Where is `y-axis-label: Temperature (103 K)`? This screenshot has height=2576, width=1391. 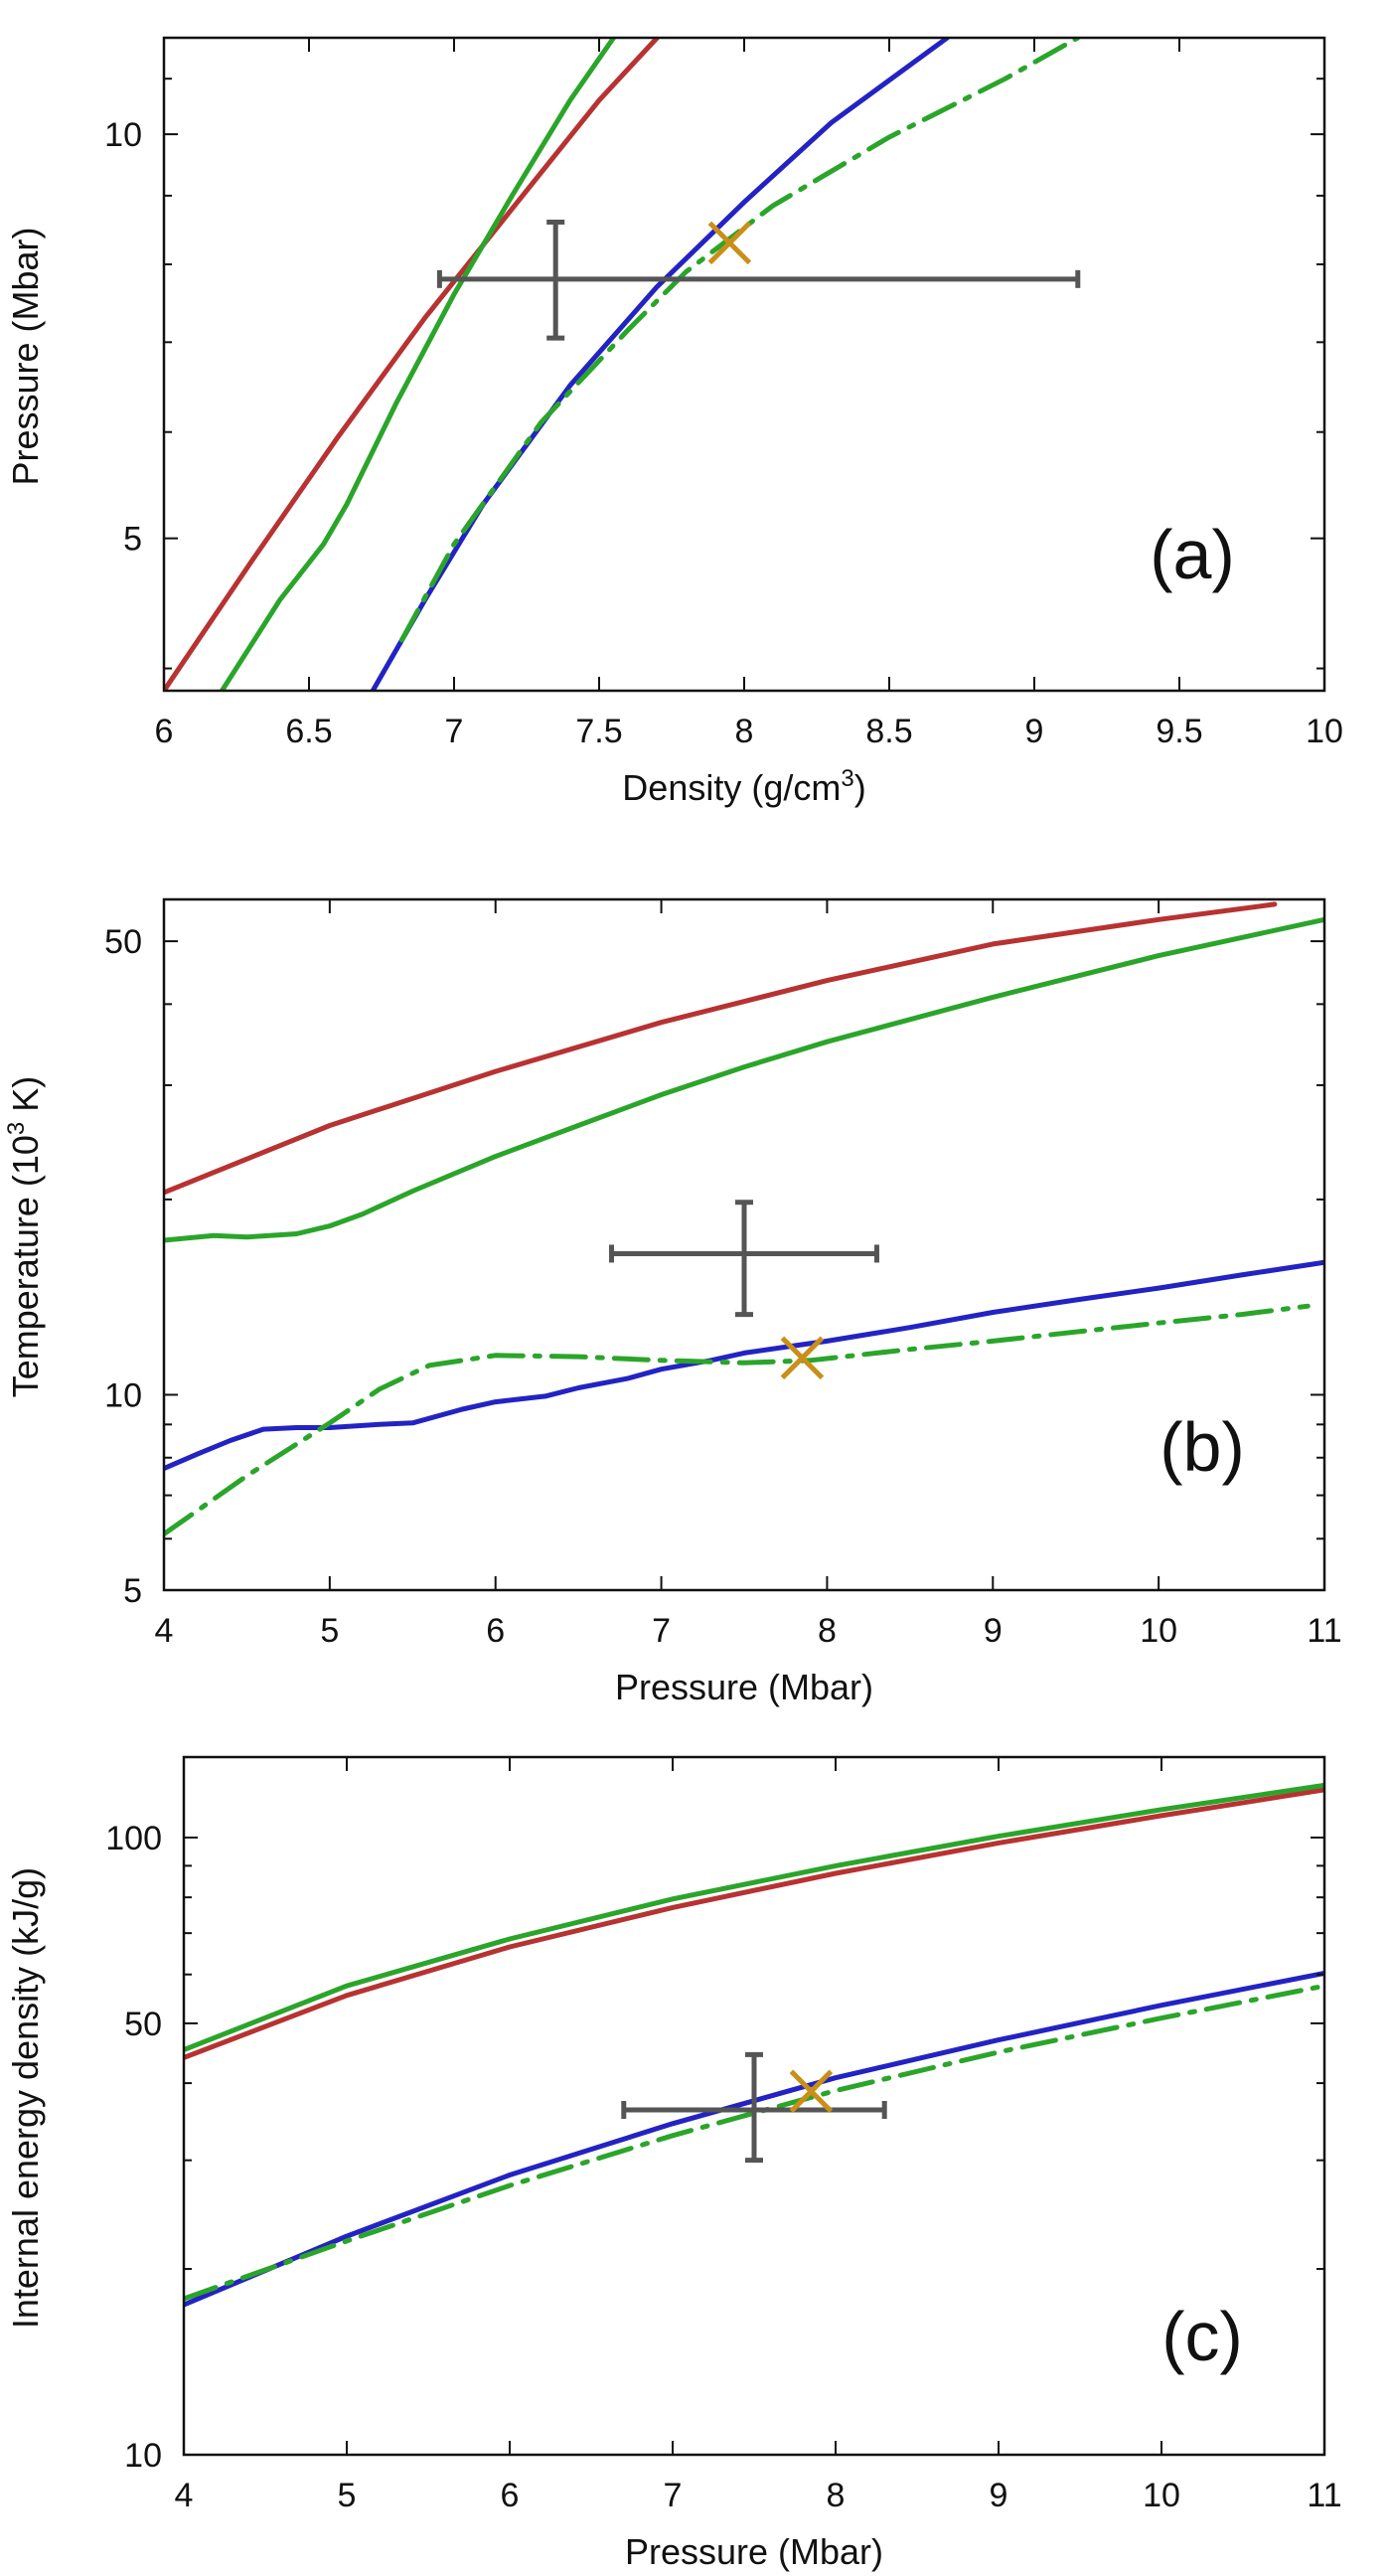
y-axis-label: Temperature (103 K) is located at coordinates (25, 1237).